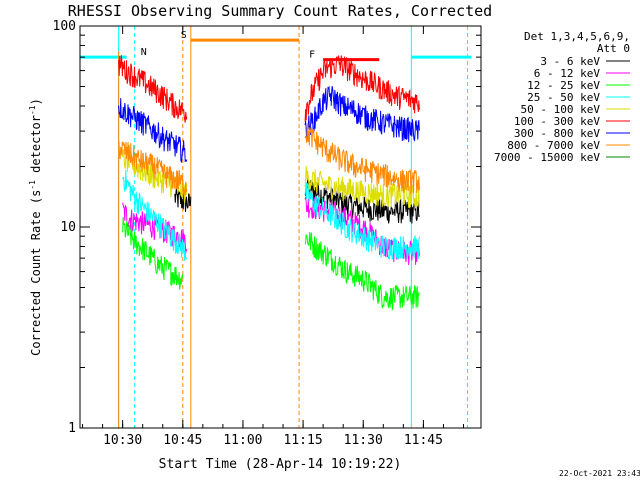  I want to click on legend-label-4: 25 - 50 keV, so click(563, 97).